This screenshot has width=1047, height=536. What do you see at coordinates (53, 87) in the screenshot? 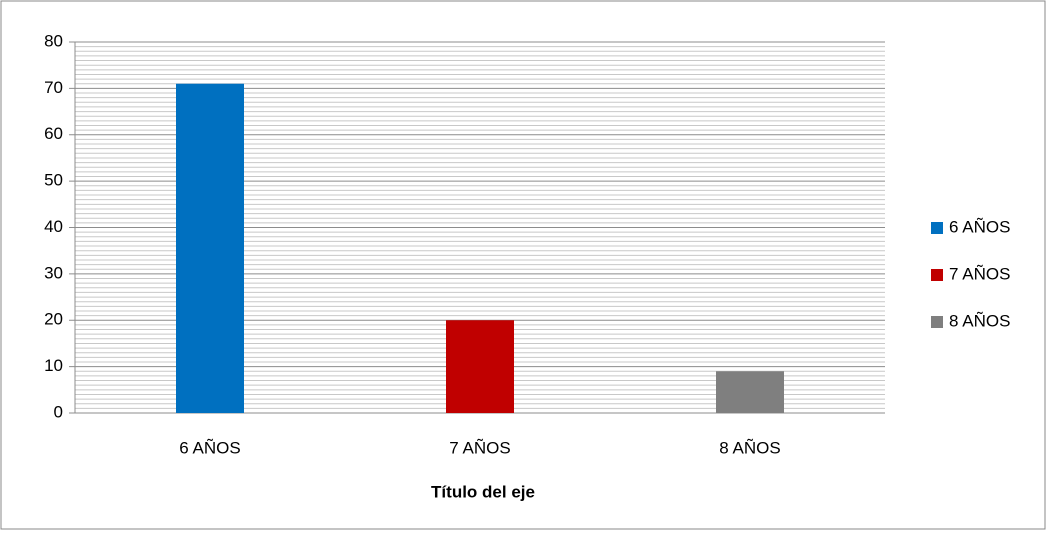
I see `y-tick-label: 70` at bounding box center [53, 87].